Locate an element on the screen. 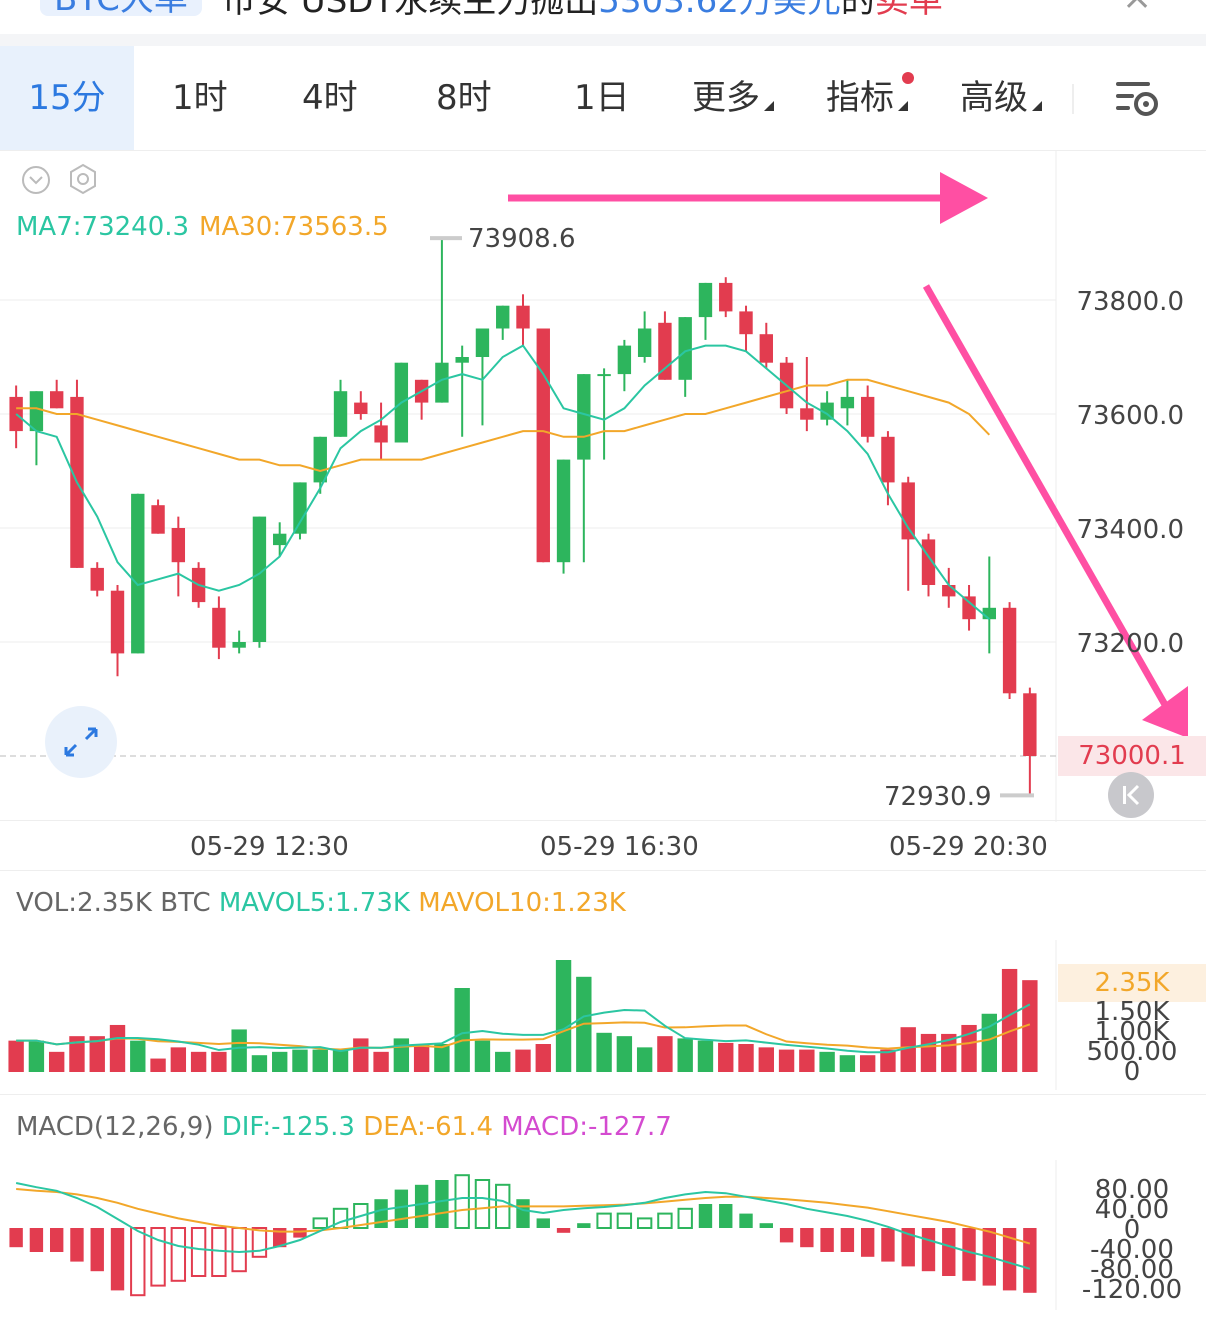 The height and width of the screenshot is (1319, 1206). volume-legend: VOL:2.35K BTC MAVOL5:1.73K MAVOL10:1.23K is located at coordinates (321, 903).